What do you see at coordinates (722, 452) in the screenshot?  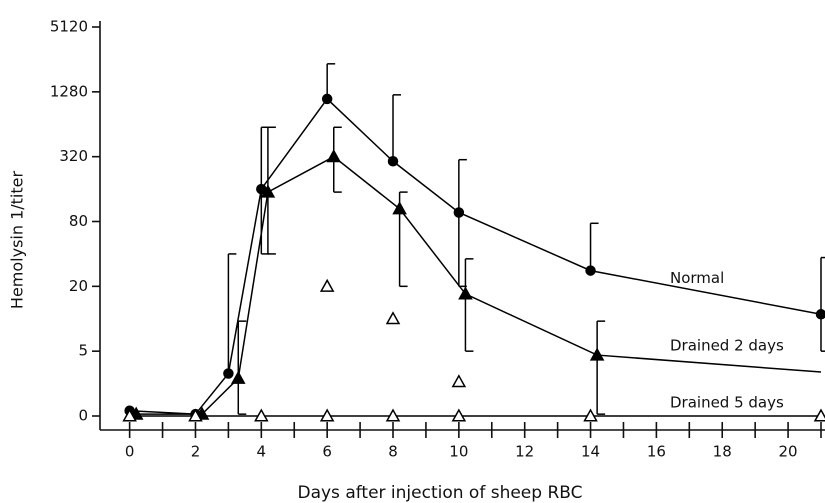 I see `x-tick-label: 18` at bounding box center [722, 452].